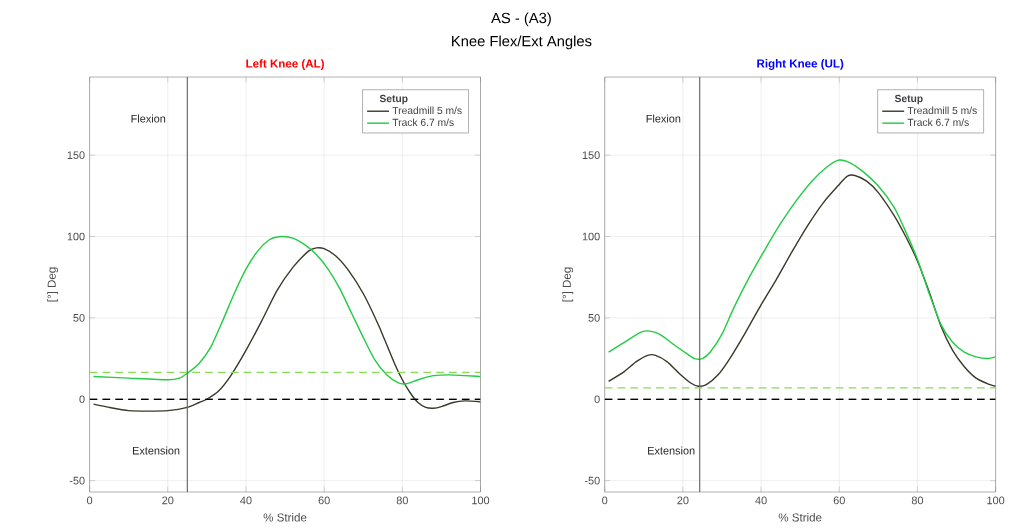 This screenshot has height=531, width=1009. What do you see at coordinates (800, 65) in the screenshot?
I see `chart-title: Right Knee (UL)` at bounding box center [800, 65].